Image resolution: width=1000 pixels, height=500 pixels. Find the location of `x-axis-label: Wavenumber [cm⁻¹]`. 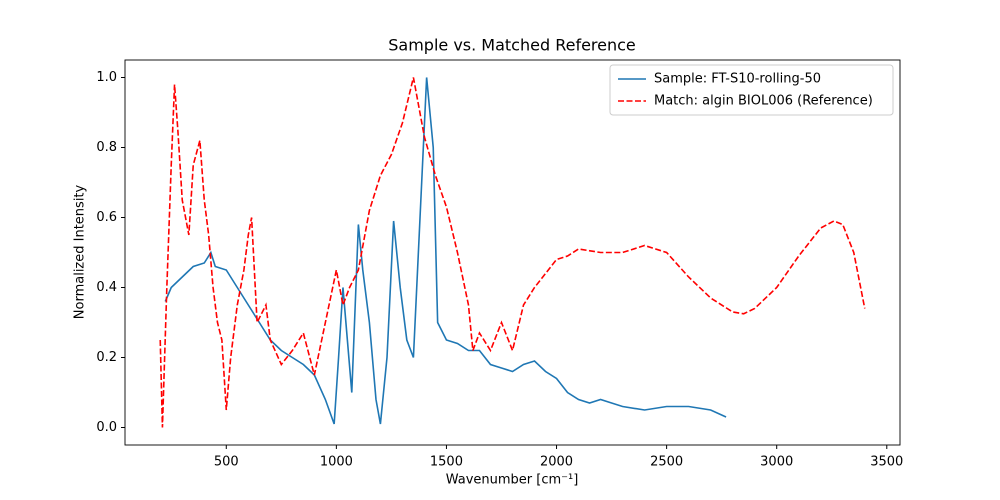

x-axis-label: Wavenumber [cm⁻¹] is located at coordinates (512, 480).